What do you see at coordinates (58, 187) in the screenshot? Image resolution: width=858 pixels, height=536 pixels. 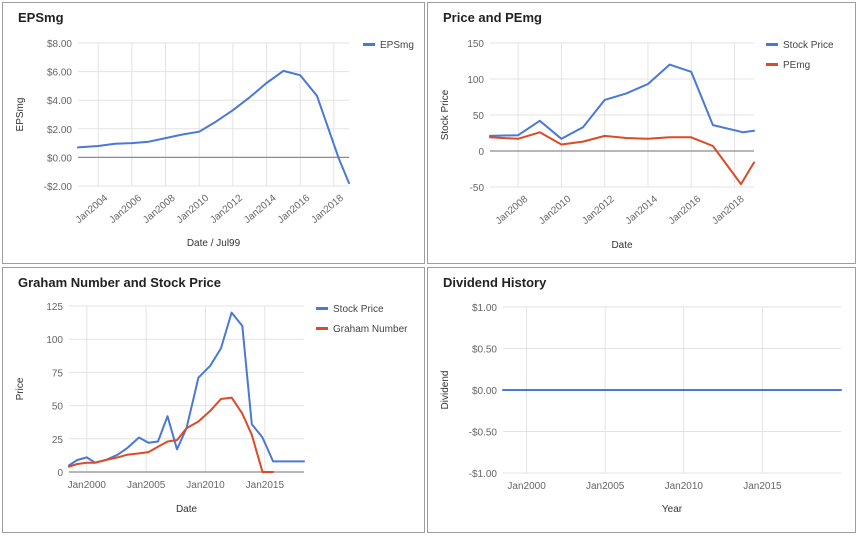 I see `y-tick-label: -$2.00` at bounding box center [58, 187].